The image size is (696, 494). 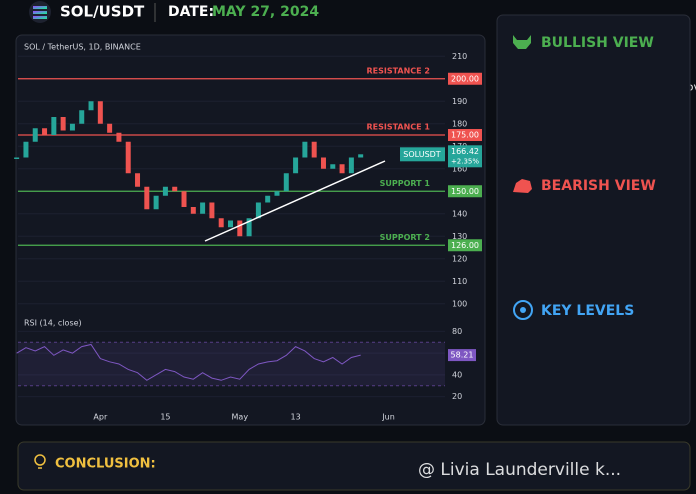 What do you see at coordinates (459, 303) in the screenshot?
I see `y-tick-label: 100` at bounding box center [459, 303].